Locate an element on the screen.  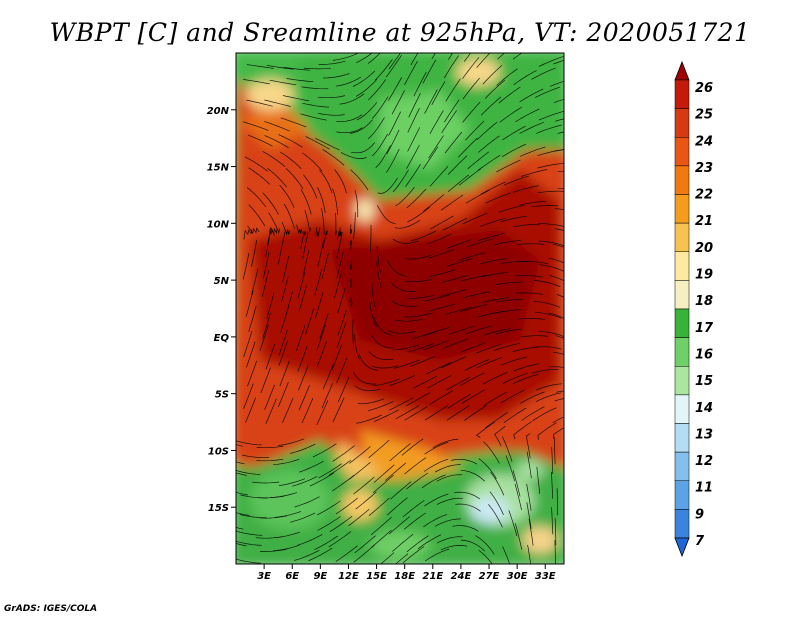
colorbar-label: 21 is located at coordinates (704, 221).